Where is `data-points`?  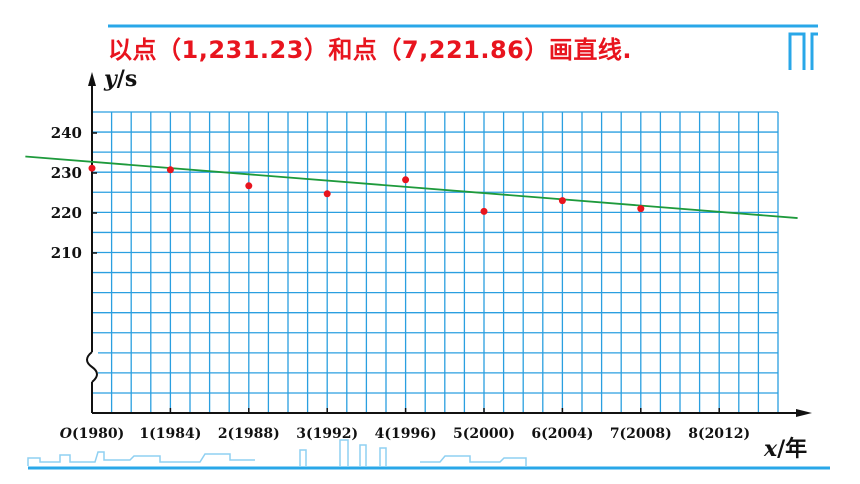
data-points is located at coordinates (366, 189).